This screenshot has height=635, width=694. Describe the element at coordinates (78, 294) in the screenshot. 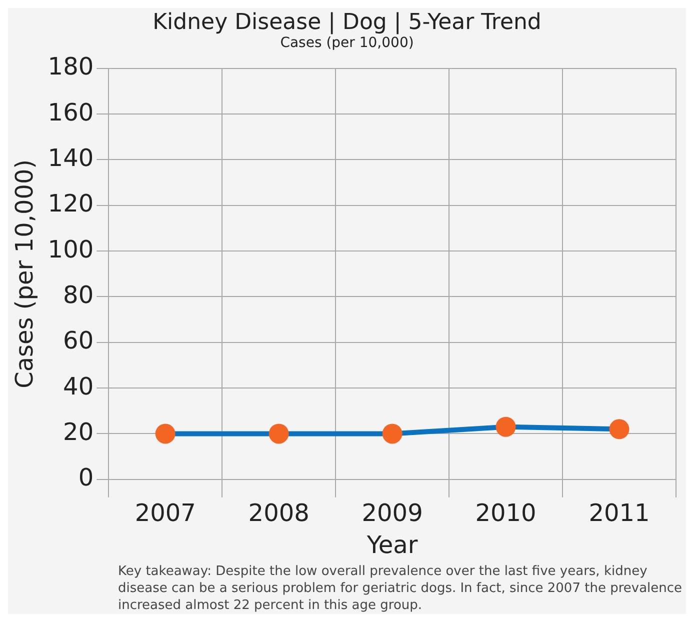

I see `y-tick-label: 80` at that location.